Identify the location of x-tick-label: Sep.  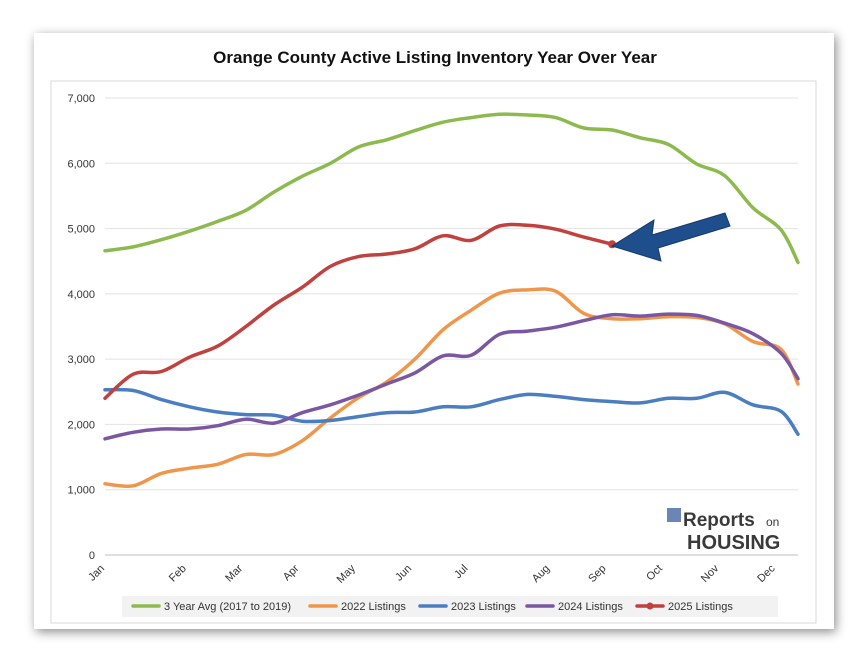
(597, 574).